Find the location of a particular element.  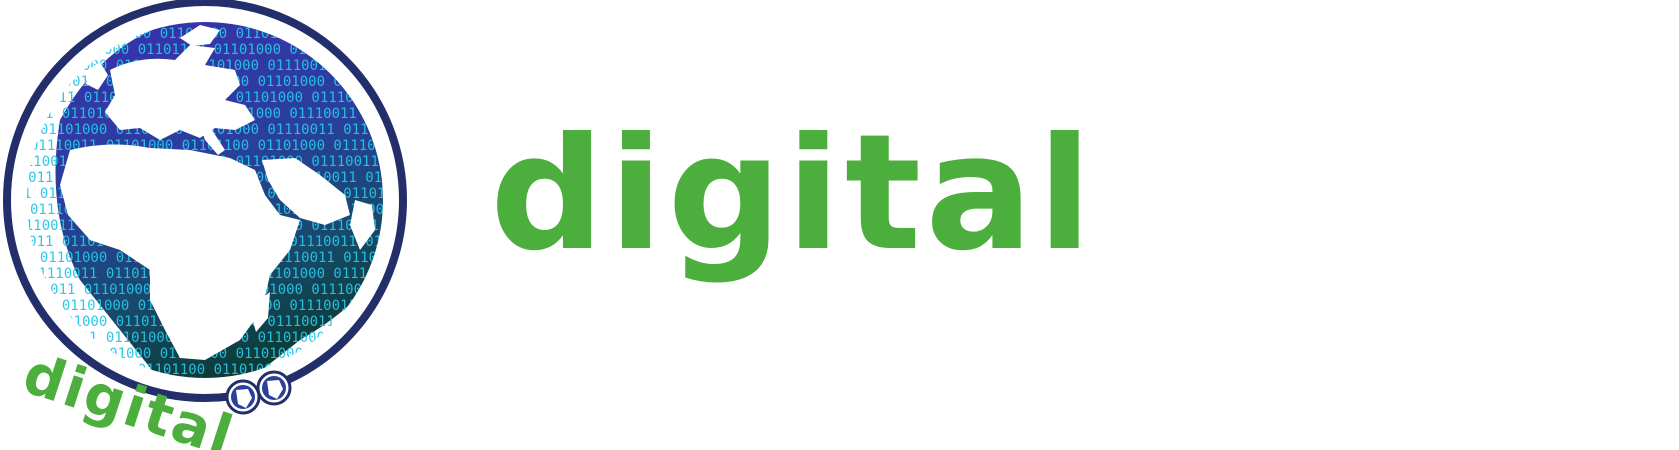

brand-wordmark: digital is located at coordinates (793, 208).